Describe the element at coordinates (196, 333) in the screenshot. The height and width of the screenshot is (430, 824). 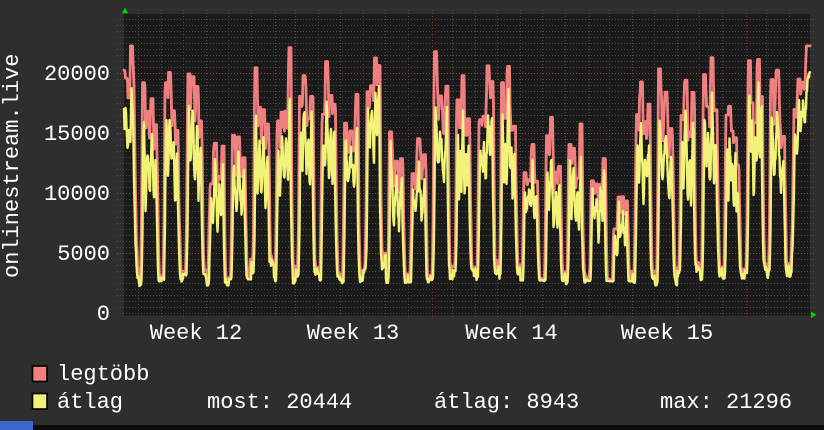
I see `svg-text: Week 12` at that location.